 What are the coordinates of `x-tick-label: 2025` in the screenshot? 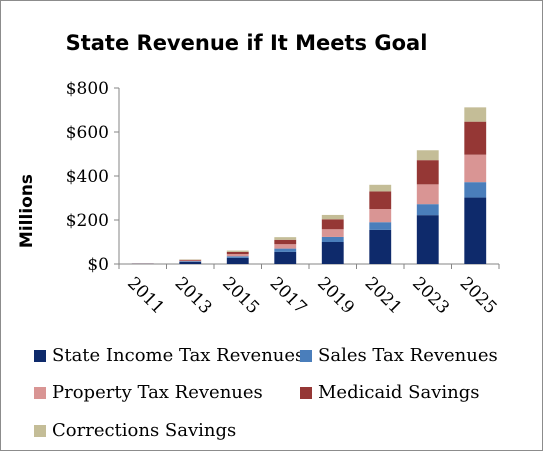 It's located at (478, 295).